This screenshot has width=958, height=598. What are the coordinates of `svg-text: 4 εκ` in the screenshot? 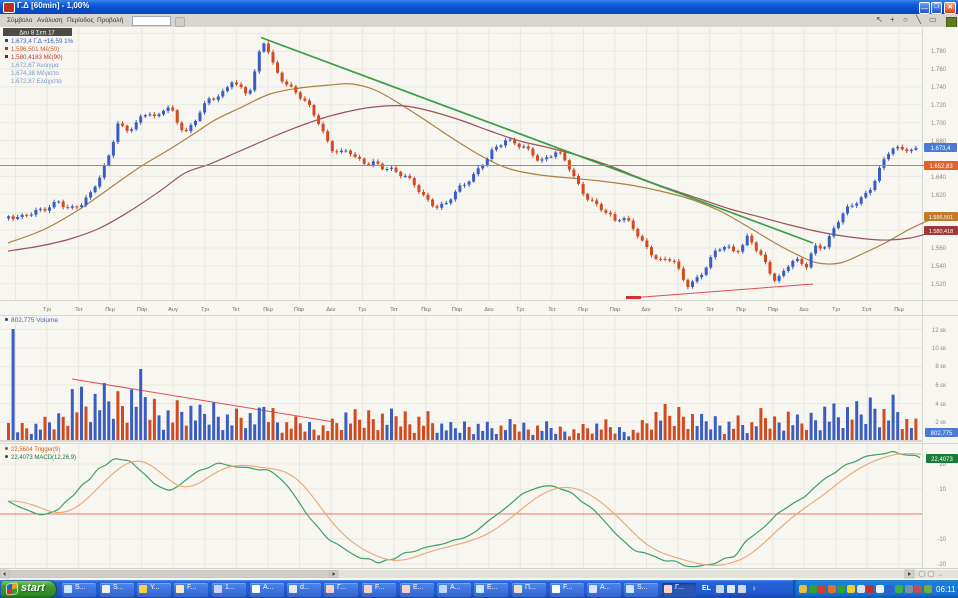 It's located at (941, 405).